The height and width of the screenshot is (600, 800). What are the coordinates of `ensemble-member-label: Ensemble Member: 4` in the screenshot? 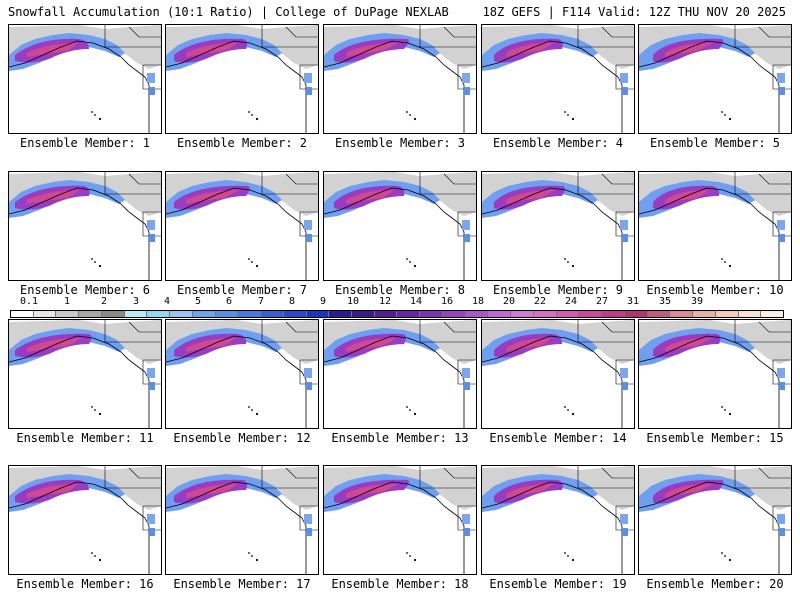 It's located at (558, 143).